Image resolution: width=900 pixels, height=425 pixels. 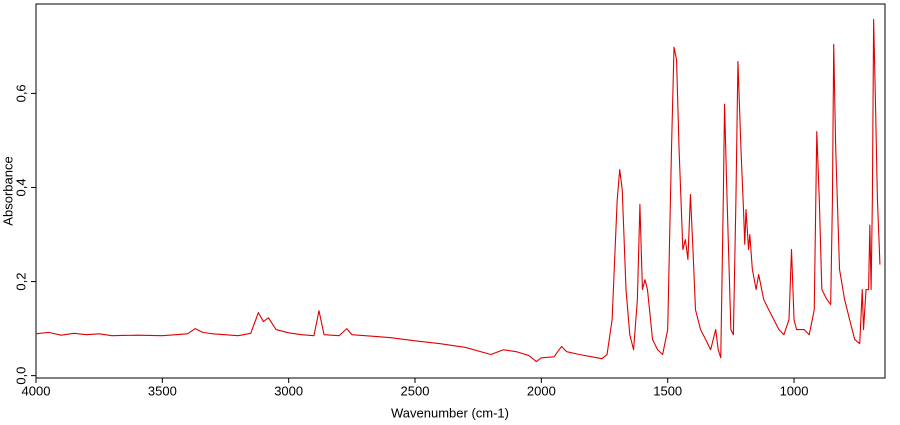 I want to click on x-tick-label: 2000, so click(x=541, y=390).